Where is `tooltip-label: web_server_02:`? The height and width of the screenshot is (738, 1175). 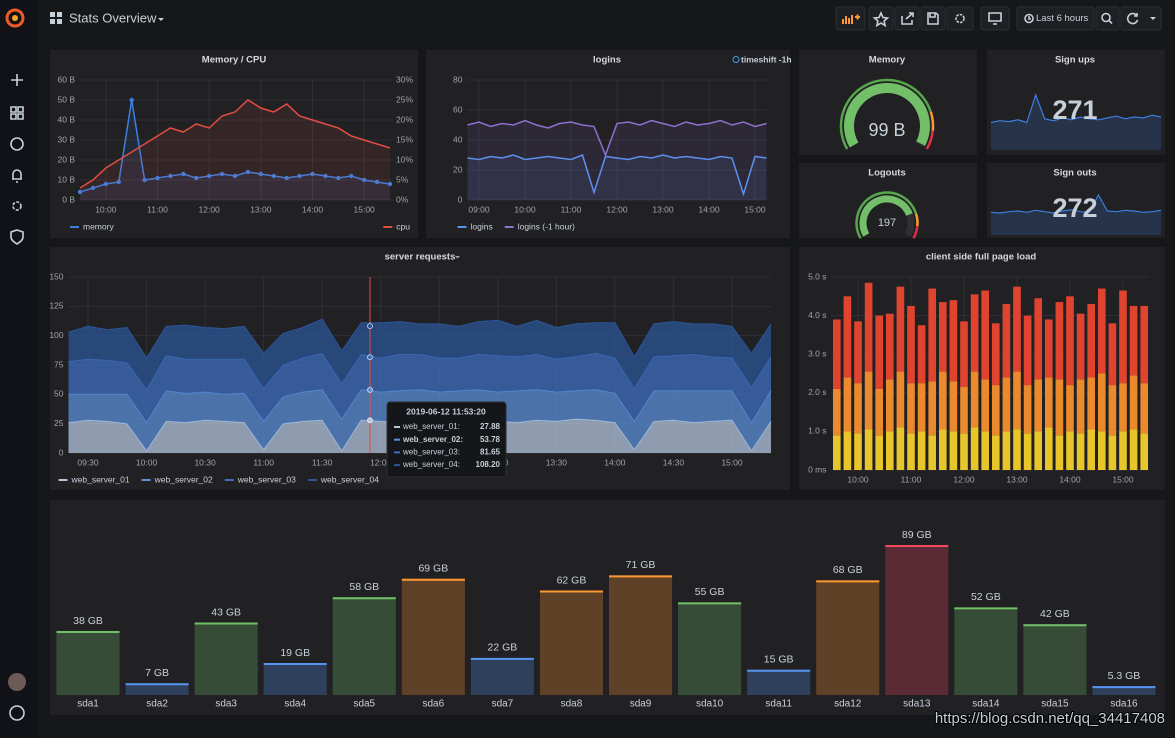
tooltip-label: web_server_02: is located at coordinates (432, 439).